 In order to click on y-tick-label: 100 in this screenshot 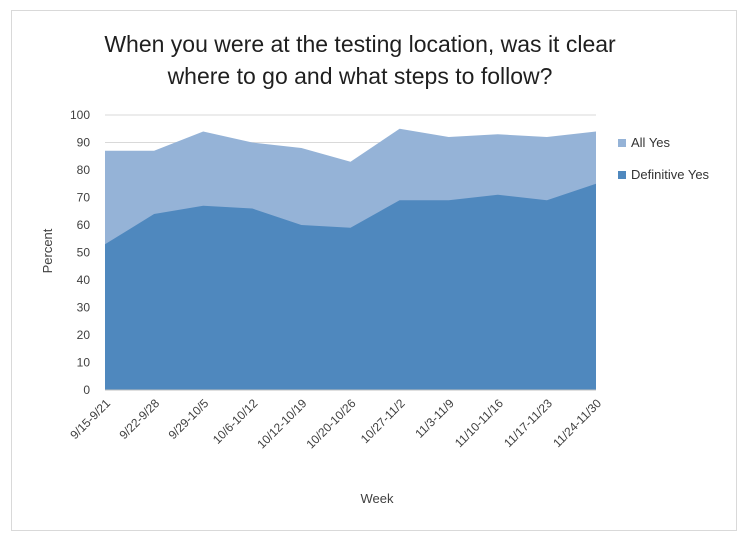, I will do `click(80, 115)`.